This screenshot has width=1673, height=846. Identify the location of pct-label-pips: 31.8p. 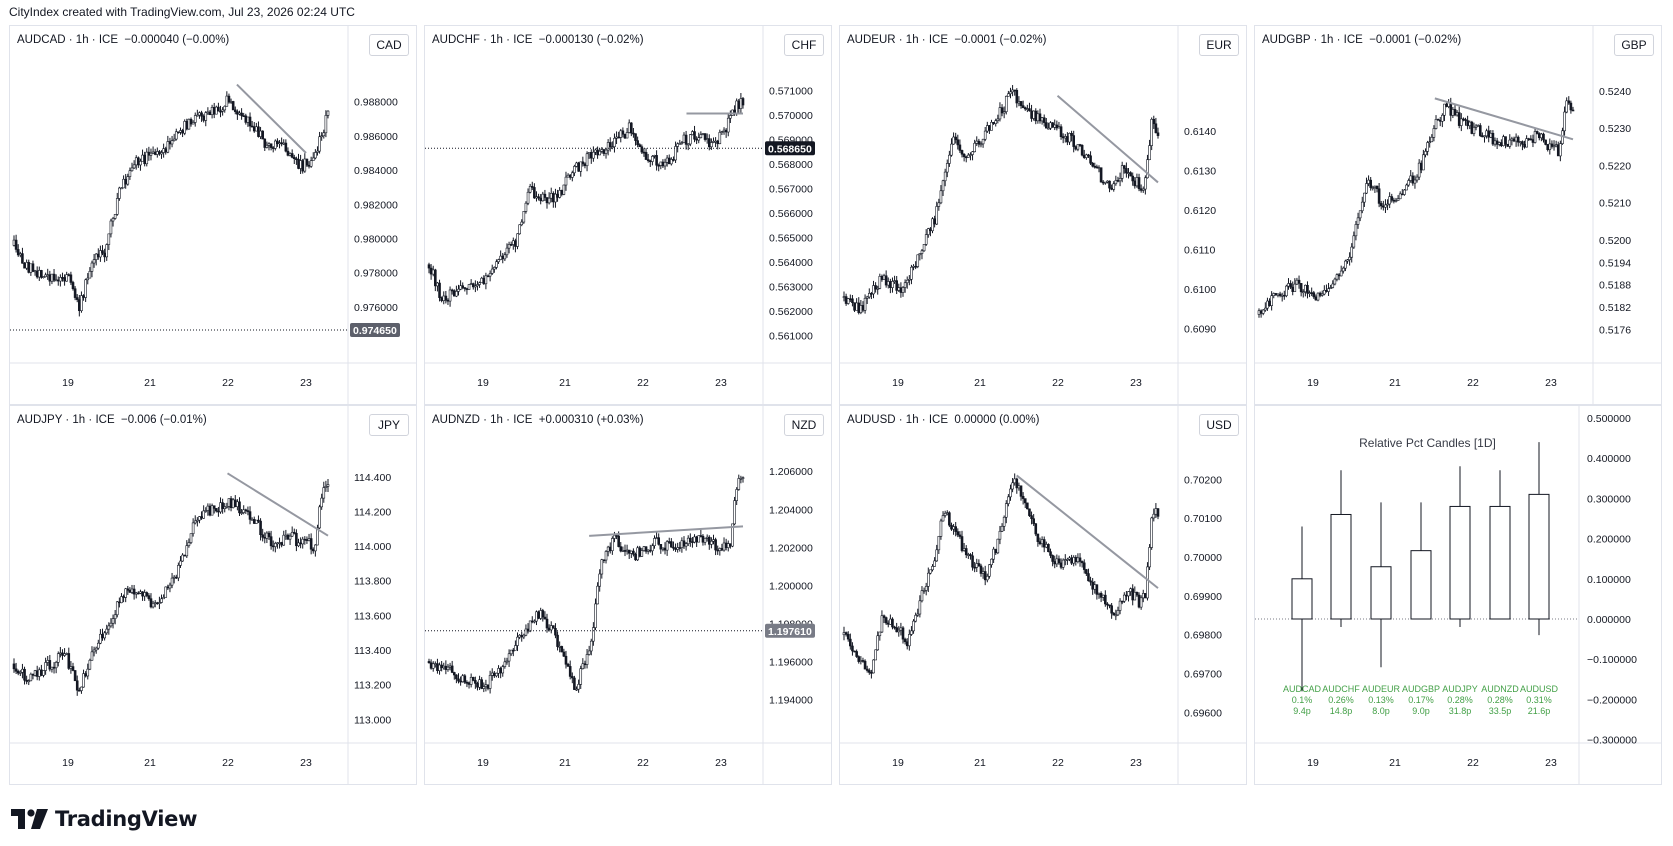
(1460, 711).